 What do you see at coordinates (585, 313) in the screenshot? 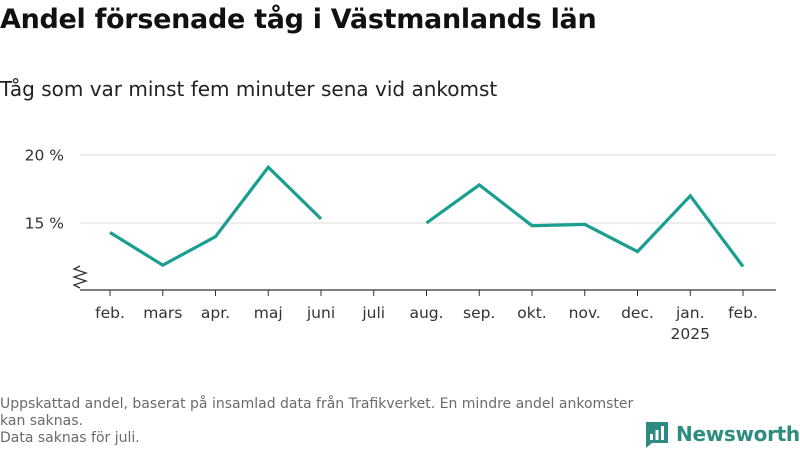
I see `x-tick-label: nov.` at bounding box center [585, 313].